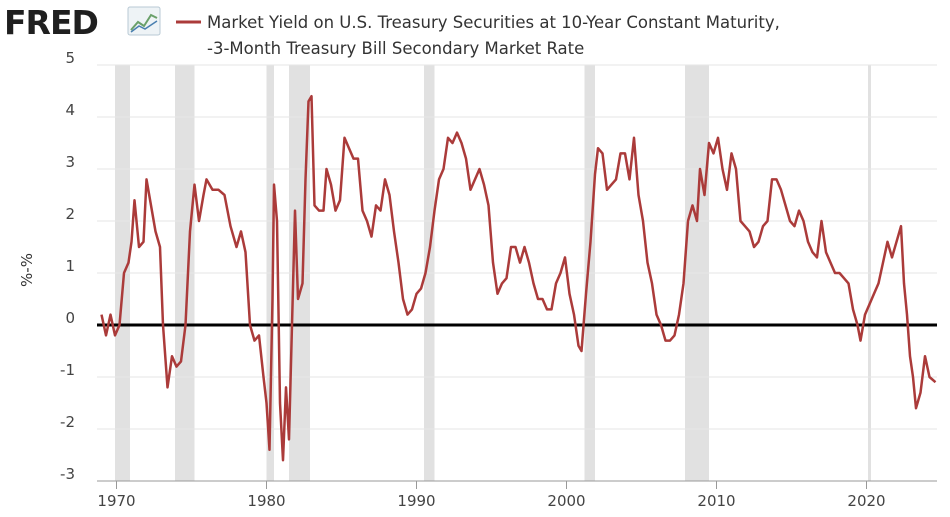 This screenshot has height=517, width=950. I want to click on y-tick-label: -2, so click(67, 422).